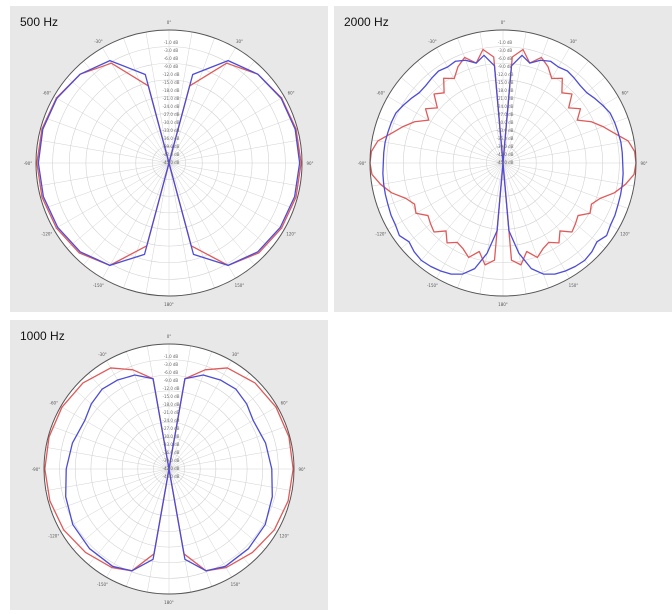  What do you see at coordinates (171, 436) in the screenshot?
I see `radial-tick-label: -30.0 dB` at bounding box center [171, 436].